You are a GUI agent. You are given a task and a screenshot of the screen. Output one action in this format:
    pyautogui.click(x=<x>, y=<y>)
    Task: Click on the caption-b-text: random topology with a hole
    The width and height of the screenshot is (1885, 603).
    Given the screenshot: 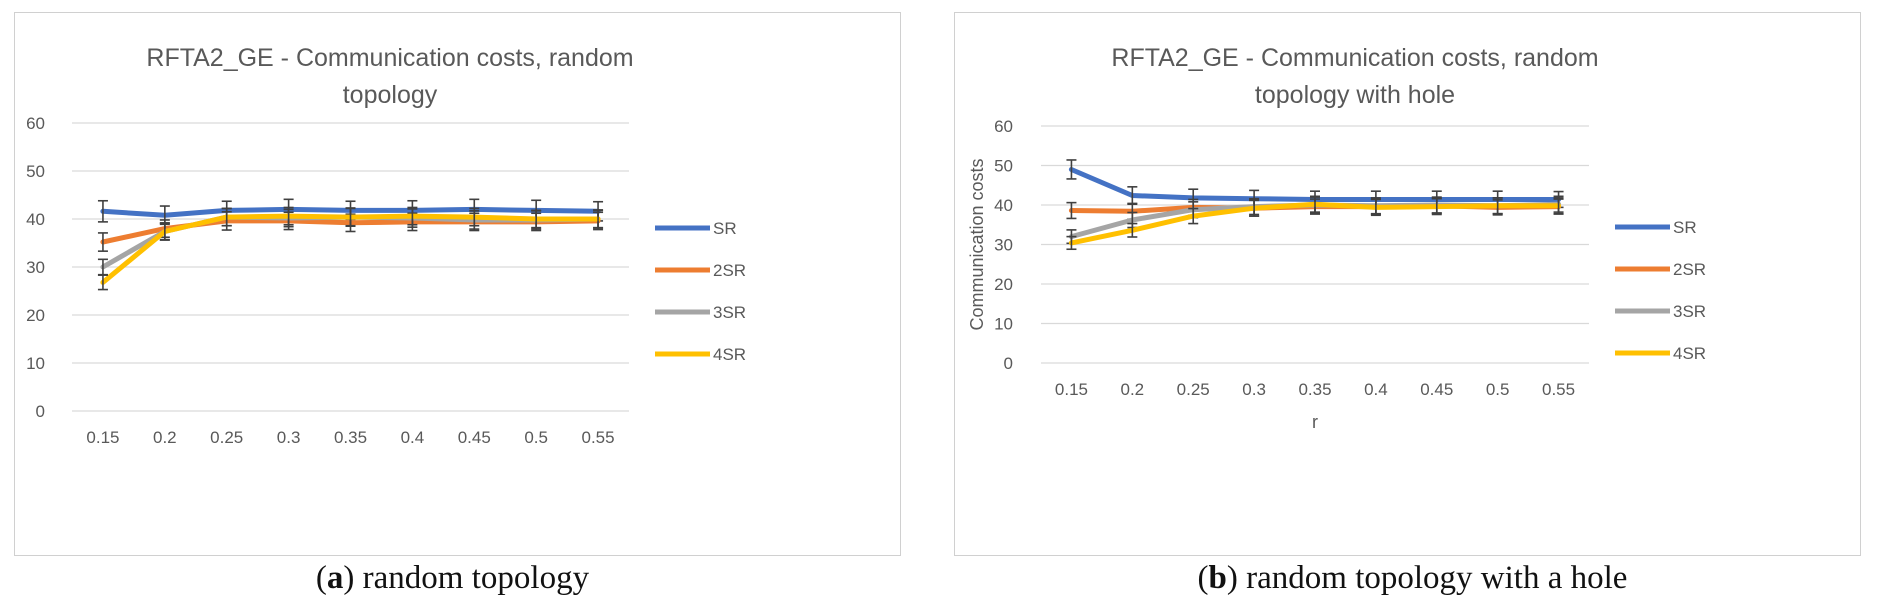 What is the action you would take?
    pyautogui.click(x=1432, y=578)
    